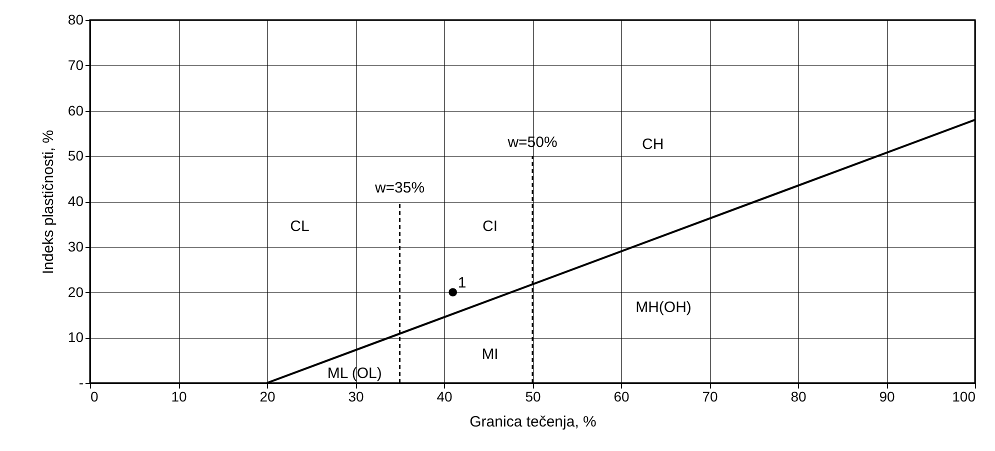  I want to click on x-tick-label: 10, so click(179, 396).